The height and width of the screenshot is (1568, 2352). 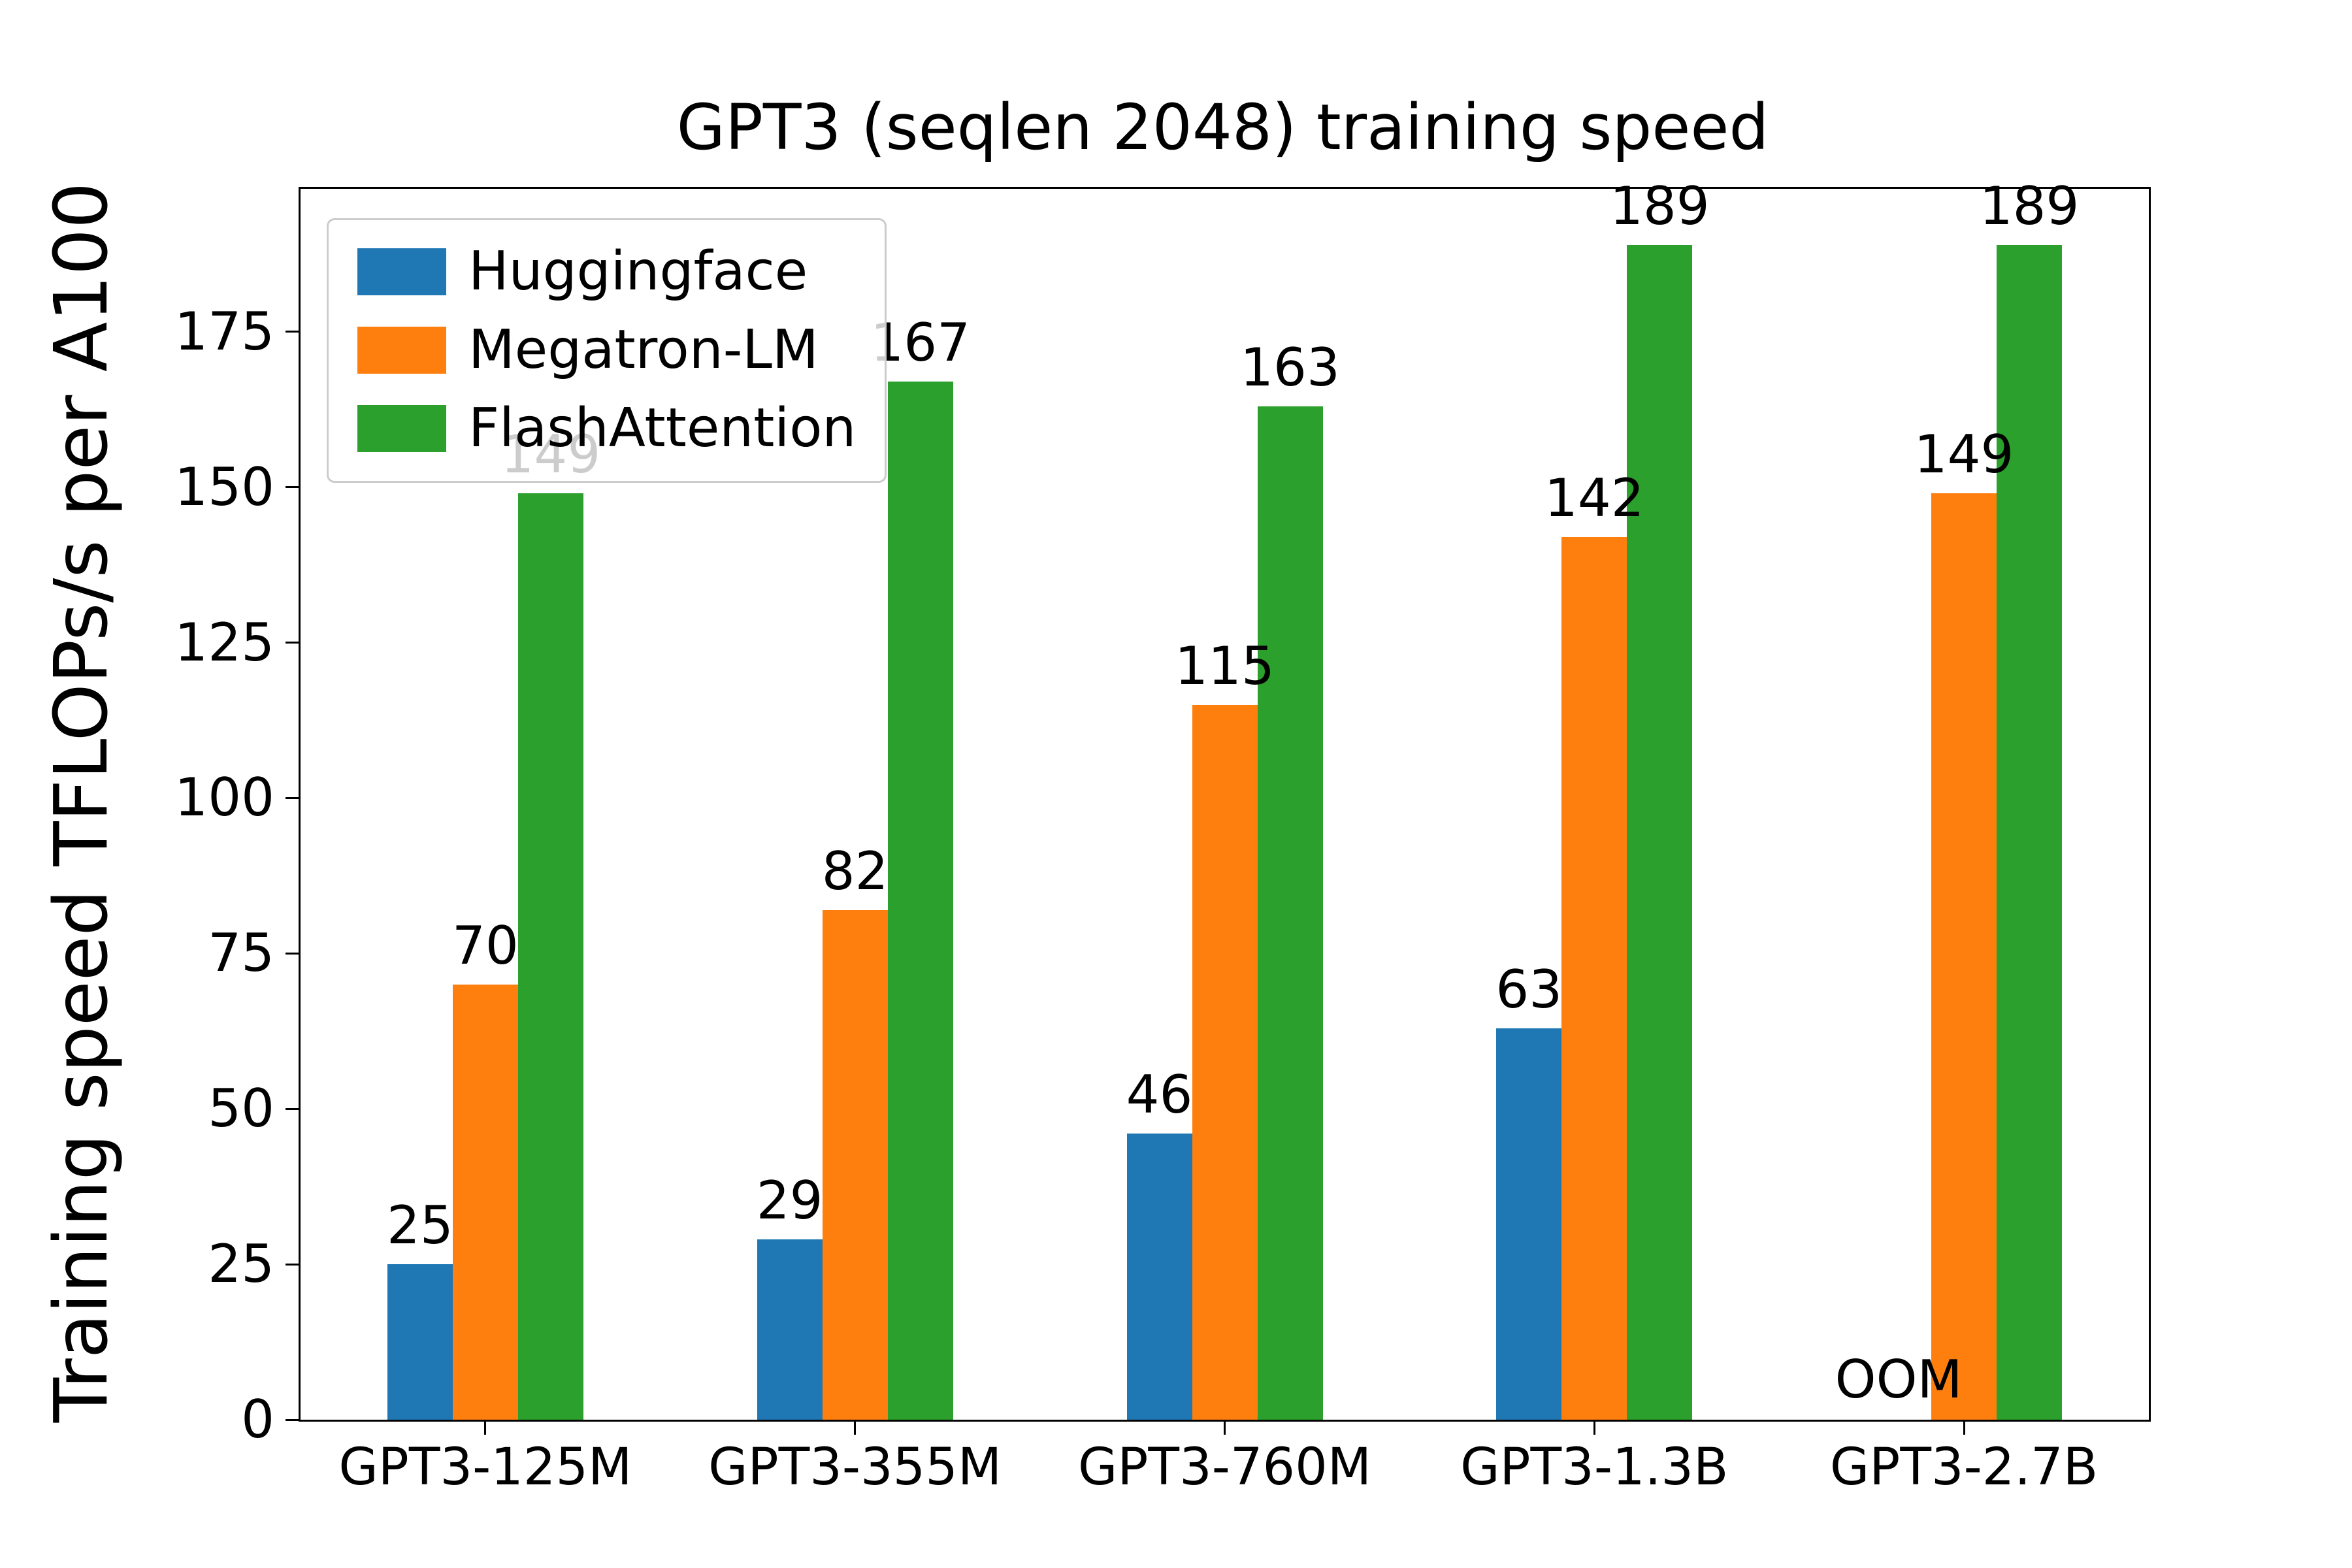 What do you see at coordinates (1594, 1467) in the screenshot?
I see `x-tick-label: GPT3-1.3B` at bounding box center [1594, 1467].